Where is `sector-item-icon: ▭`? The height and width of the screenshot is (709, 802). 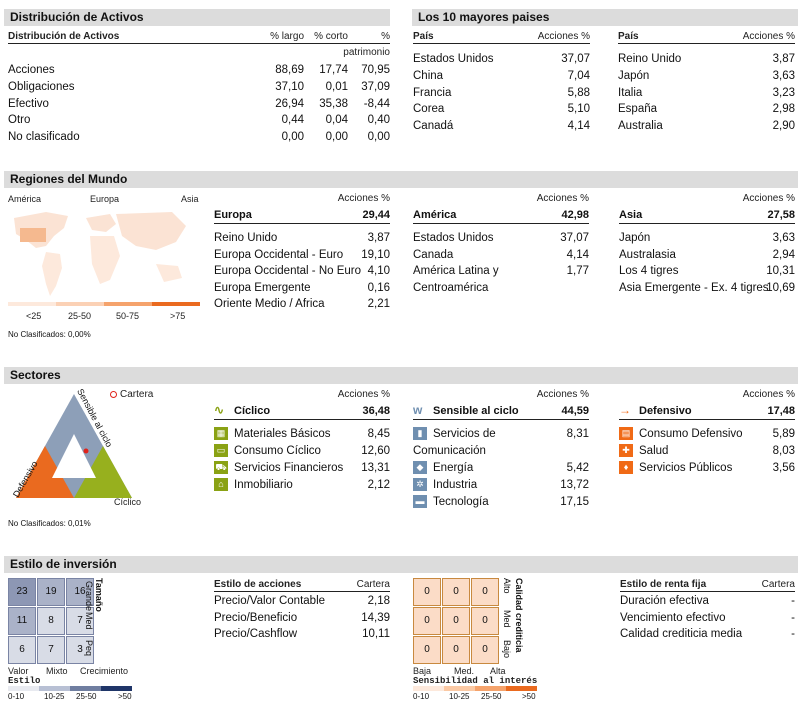 sector-item-icon: ▭ is located at coordinates (221, 450).